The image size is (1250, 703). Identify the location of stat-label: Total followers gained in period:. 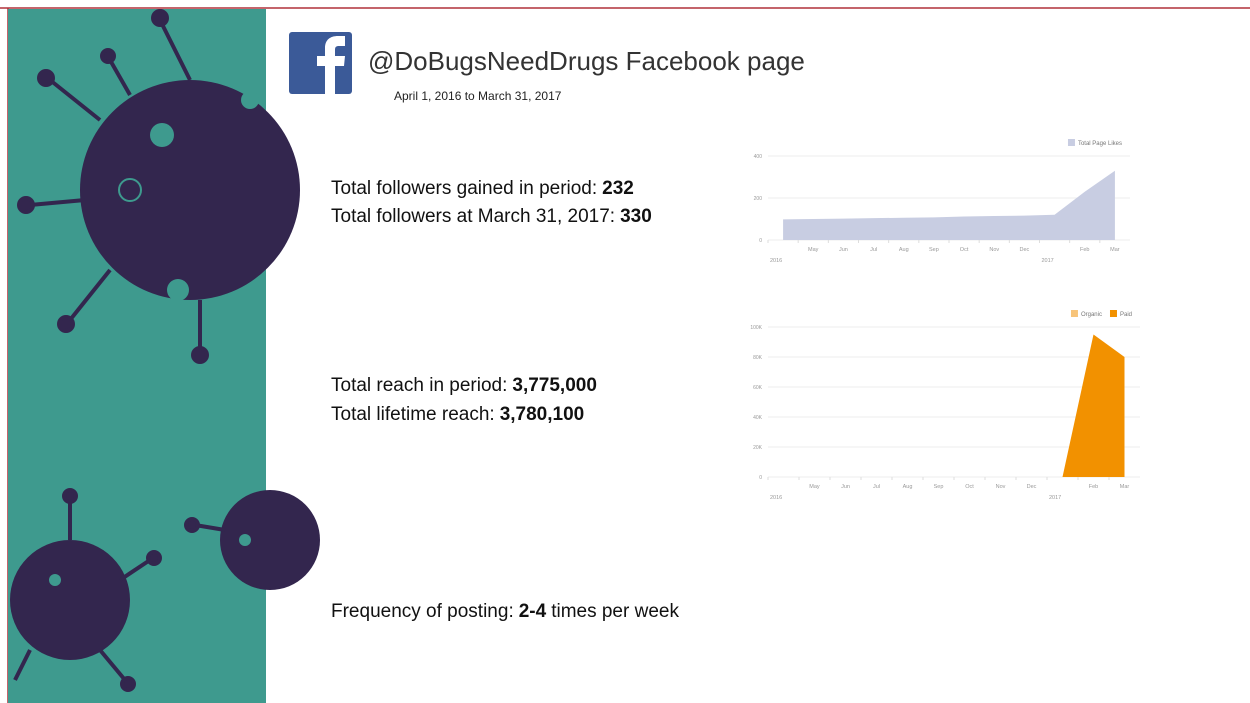
(464, 188).